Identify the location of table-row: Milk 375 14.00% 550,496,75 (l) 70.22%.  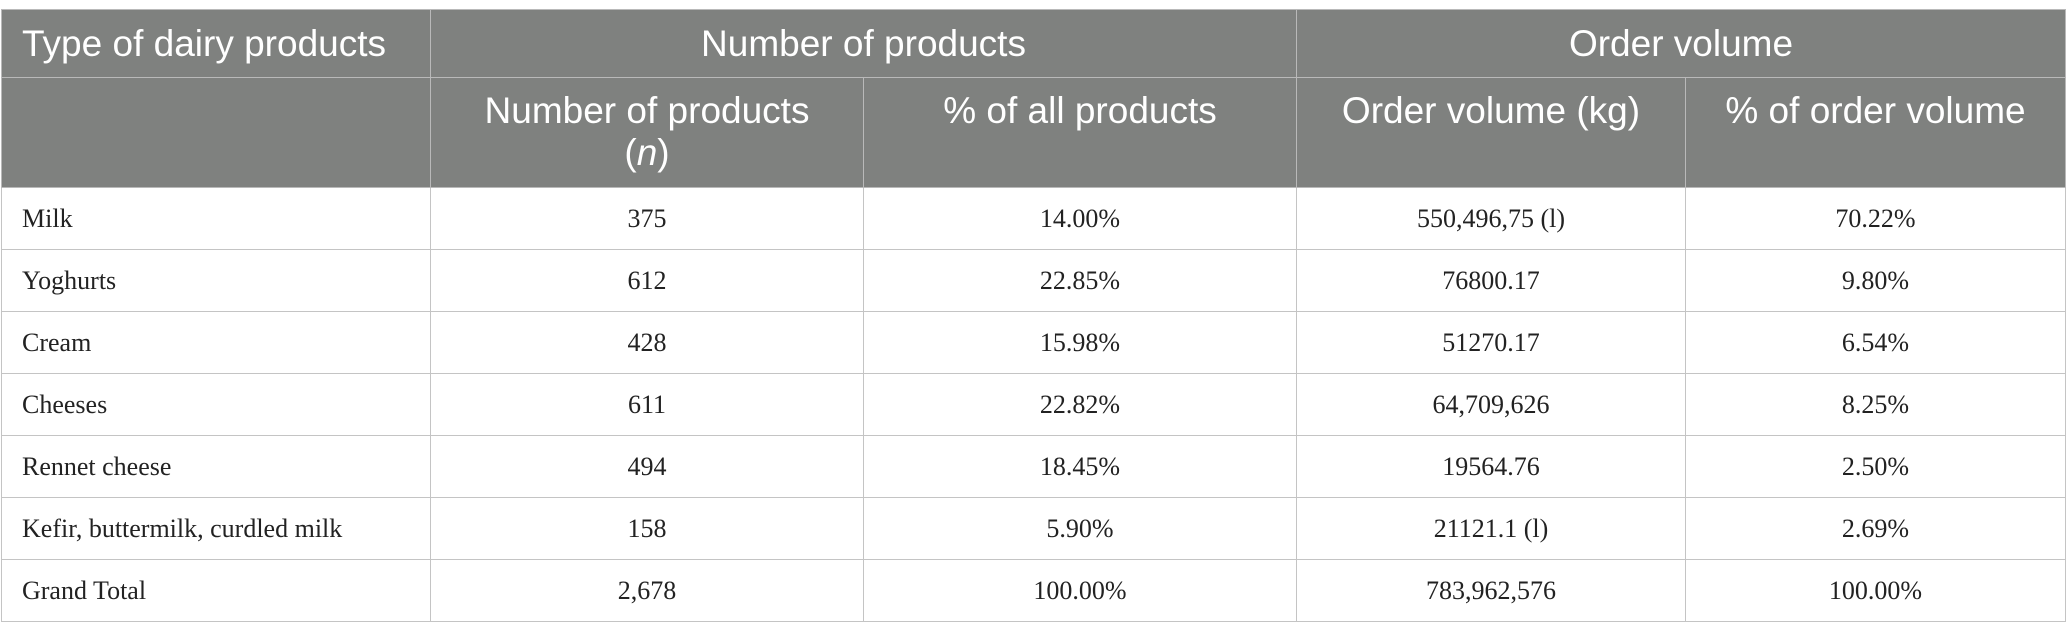
(1034, 218).